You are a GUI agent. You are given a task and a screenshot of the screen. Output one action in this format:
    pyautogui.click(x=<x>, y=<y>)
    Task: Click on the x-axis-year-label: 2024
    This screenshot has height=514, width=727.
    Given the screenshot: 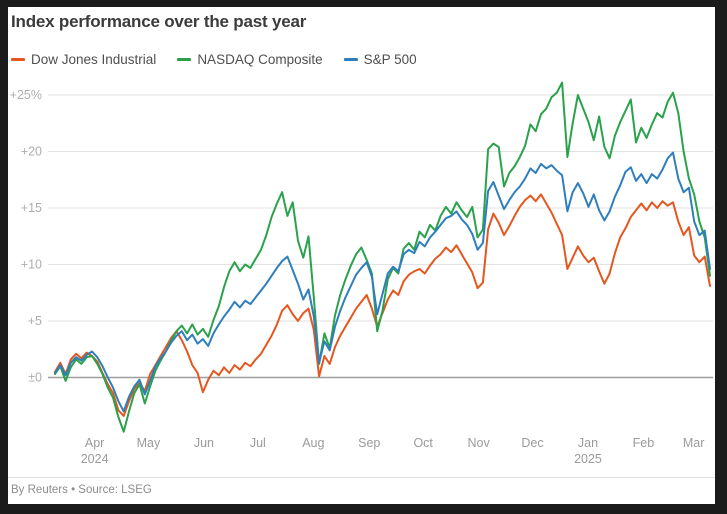 What is the action you would take?
    pyautogui.click(x=95, y=459)
    